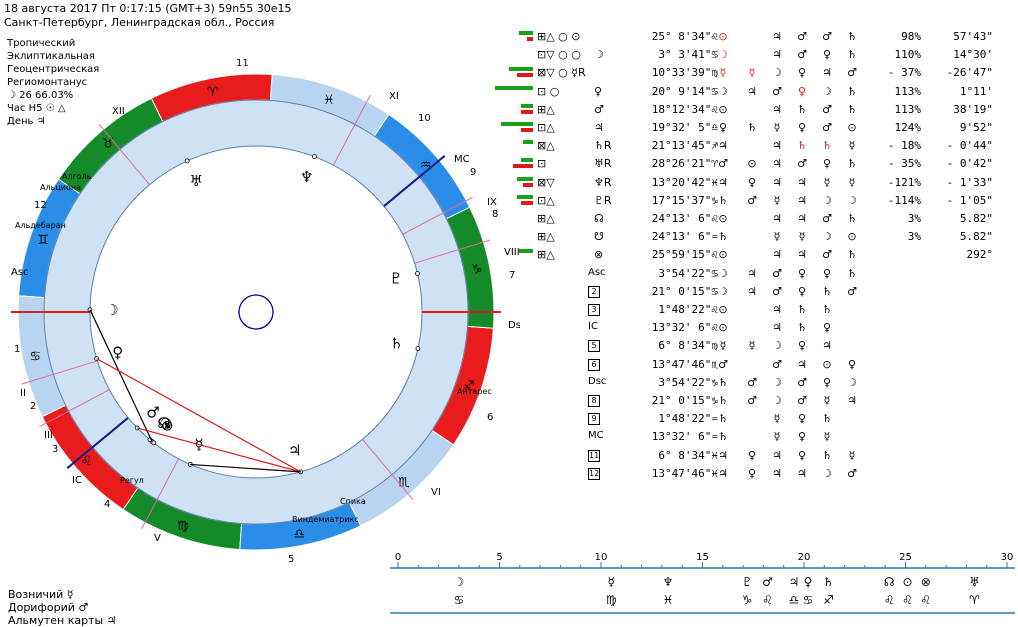 This screenshot has height=627, width=1018. Describe the element at coordinates (157, 538) in the screenshot. I see `house-label: V` at that location.